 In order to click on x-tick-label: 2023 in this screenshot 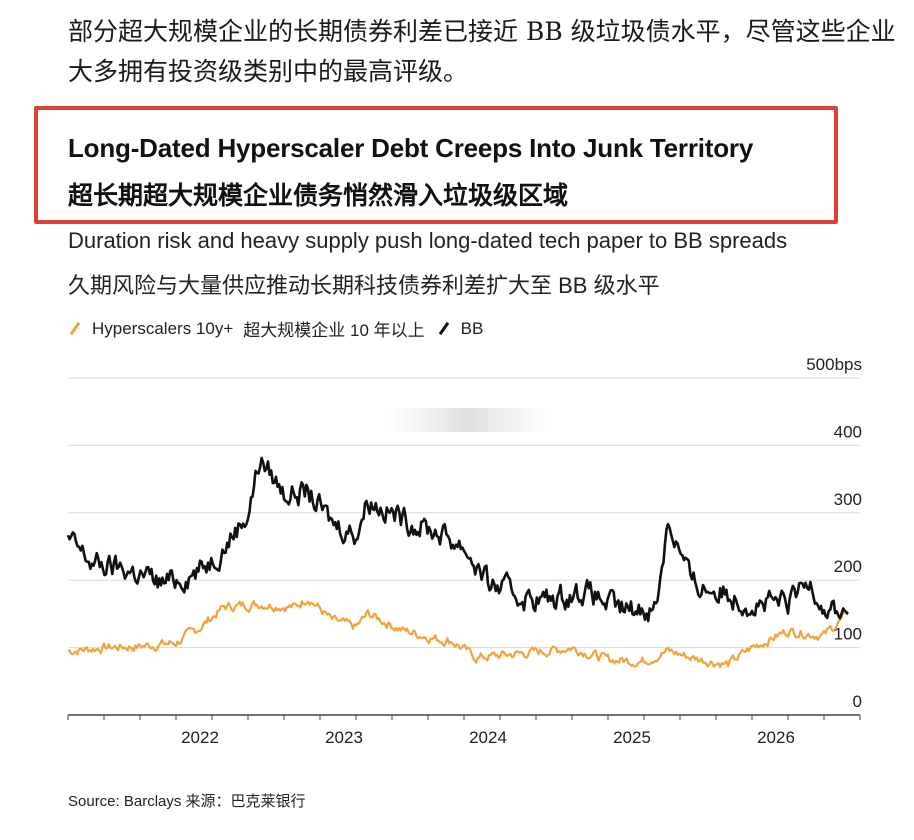, I will do `click(344, 737)`.